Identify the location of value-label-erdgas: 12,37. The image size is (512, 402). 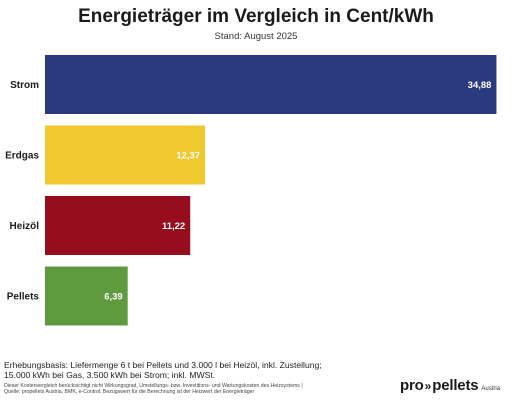
(188, 156).